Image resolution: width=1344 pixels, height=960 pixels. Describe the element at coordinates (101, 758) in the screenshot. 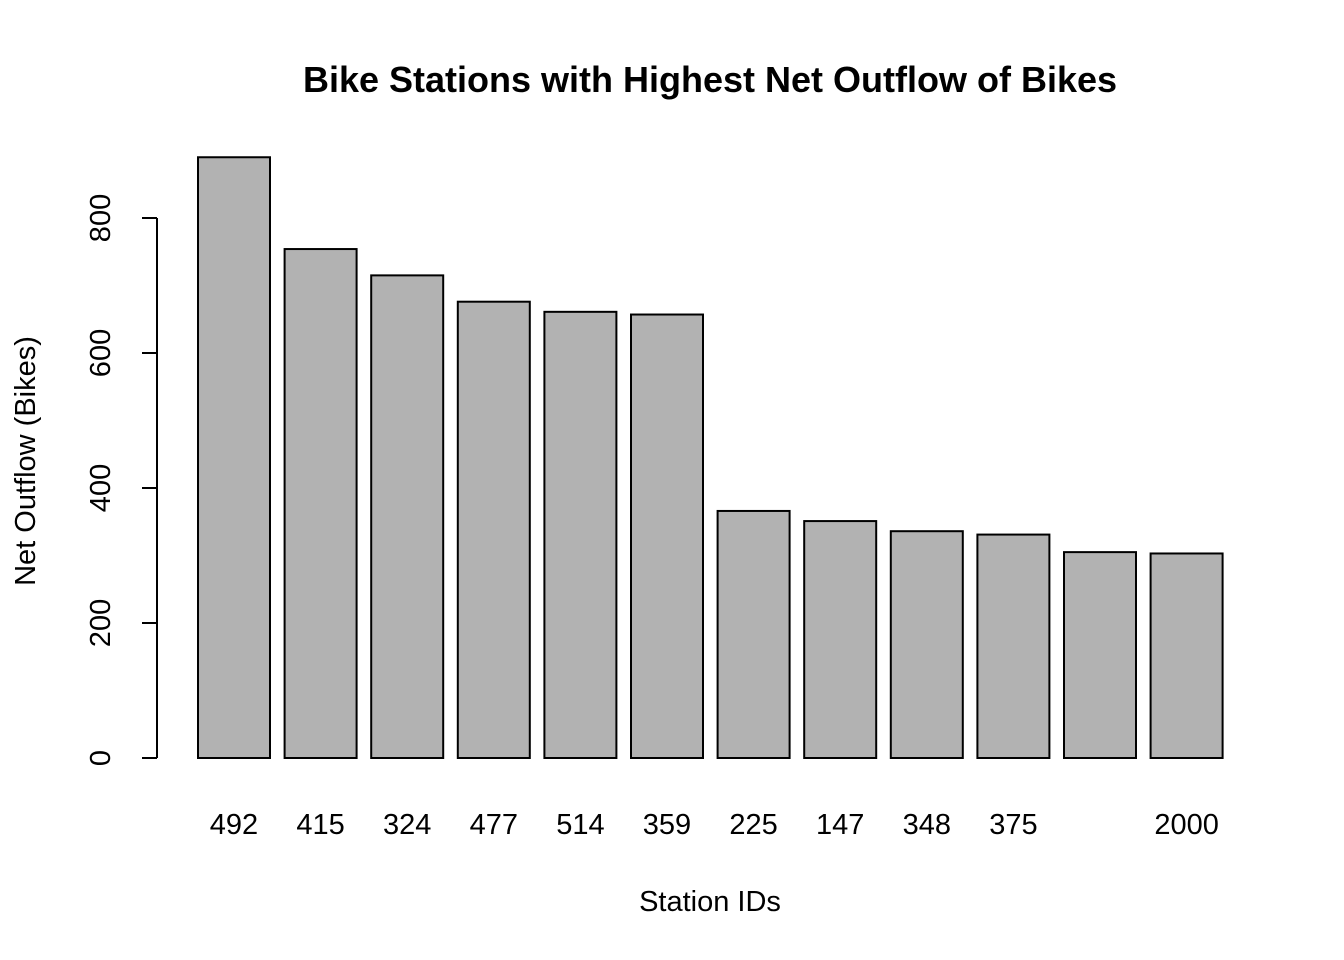

I see `y-tick-label: 0` at that location.